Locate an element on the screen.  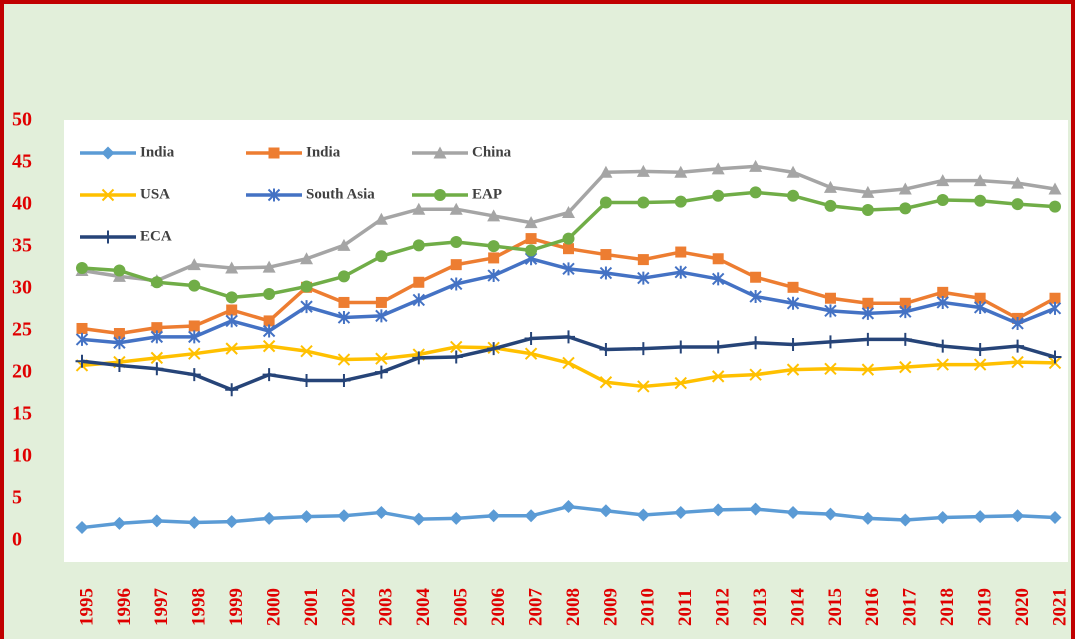
x-tick-label: 2018 is located at coordinates (947, 607).